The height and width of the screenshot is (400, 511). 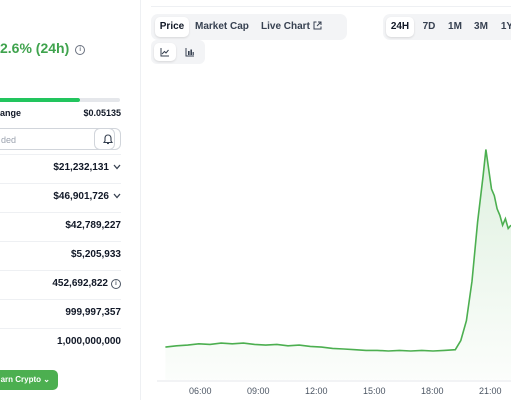 I want to click on tab-price-label: Price, so click(x=172, y=26).